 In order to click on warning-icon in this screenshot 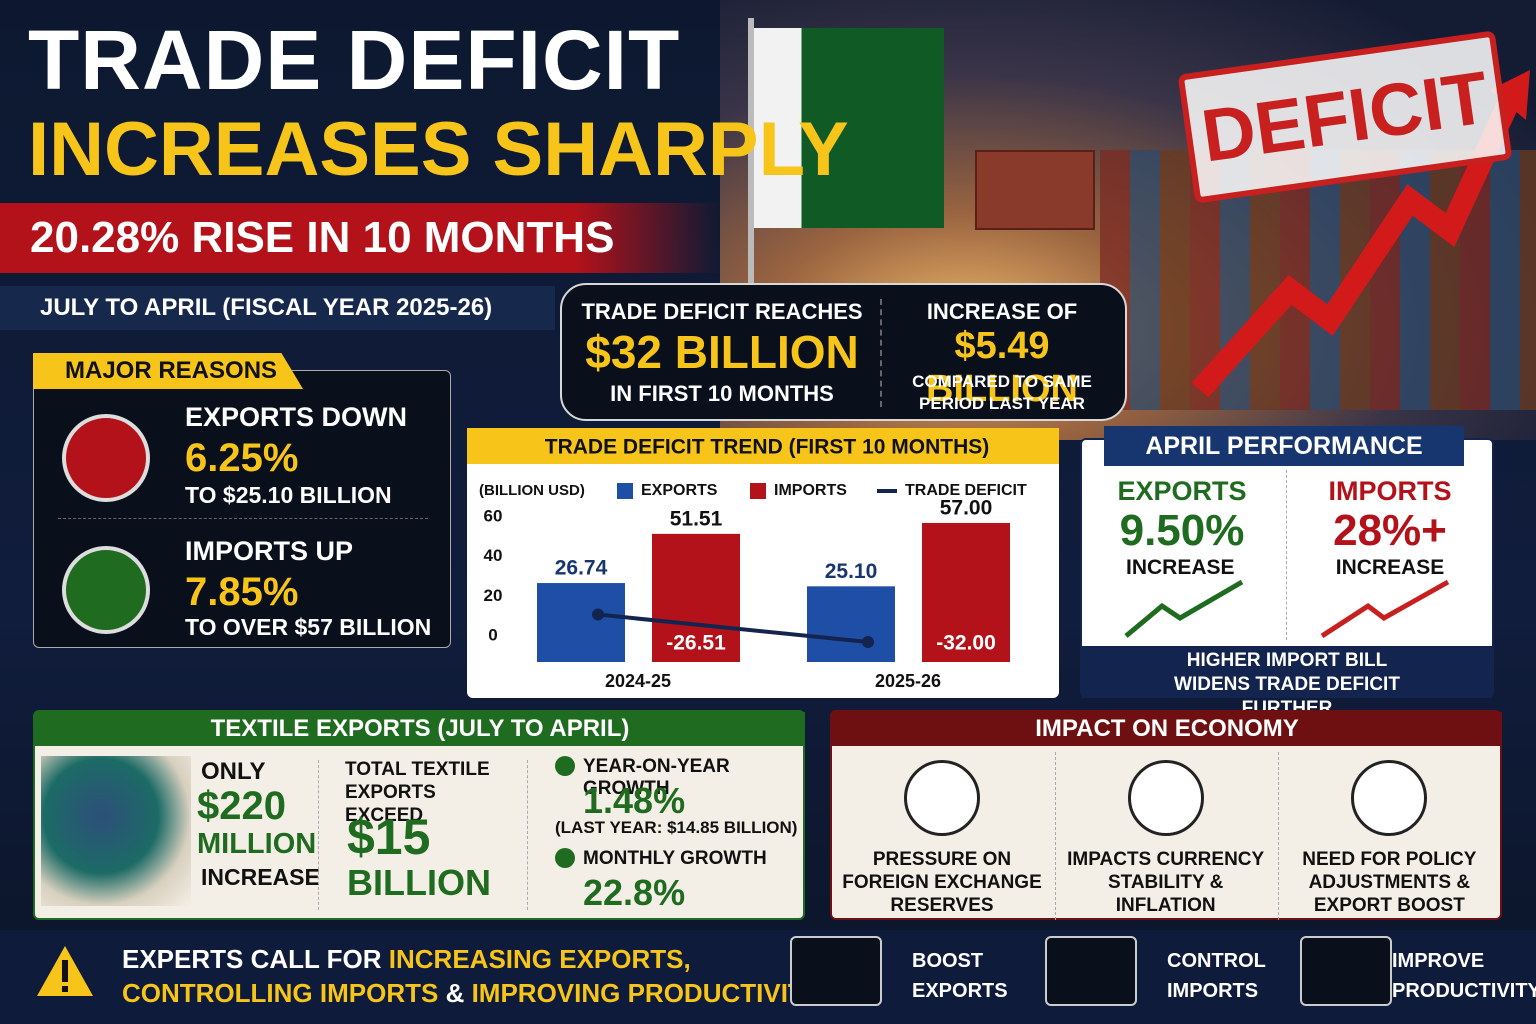, I will do `click(65, 971)`.